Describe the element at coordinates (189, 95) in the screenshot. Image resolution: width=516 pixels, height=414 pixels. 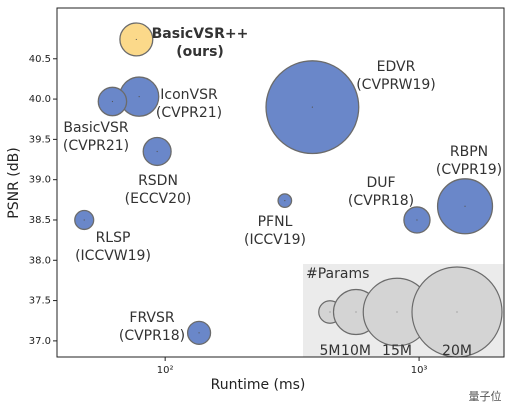
I see `point-name: IconVSR` at that location.